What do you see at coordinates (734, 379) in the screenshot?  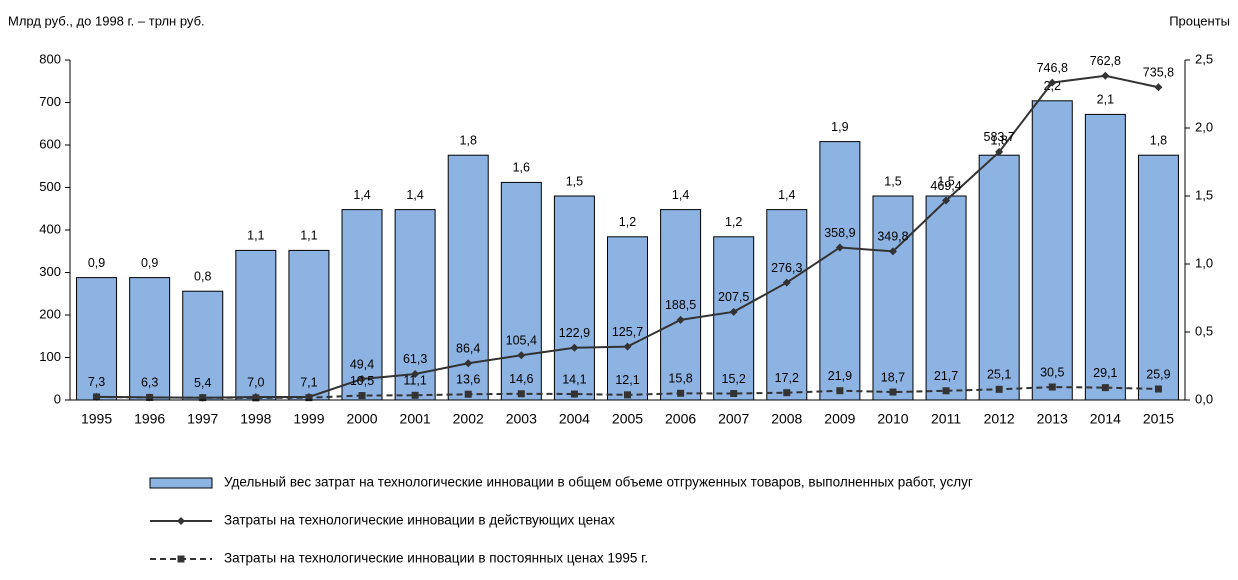 I see `point-value-label: 15,2` at bounding box center [734, 379].